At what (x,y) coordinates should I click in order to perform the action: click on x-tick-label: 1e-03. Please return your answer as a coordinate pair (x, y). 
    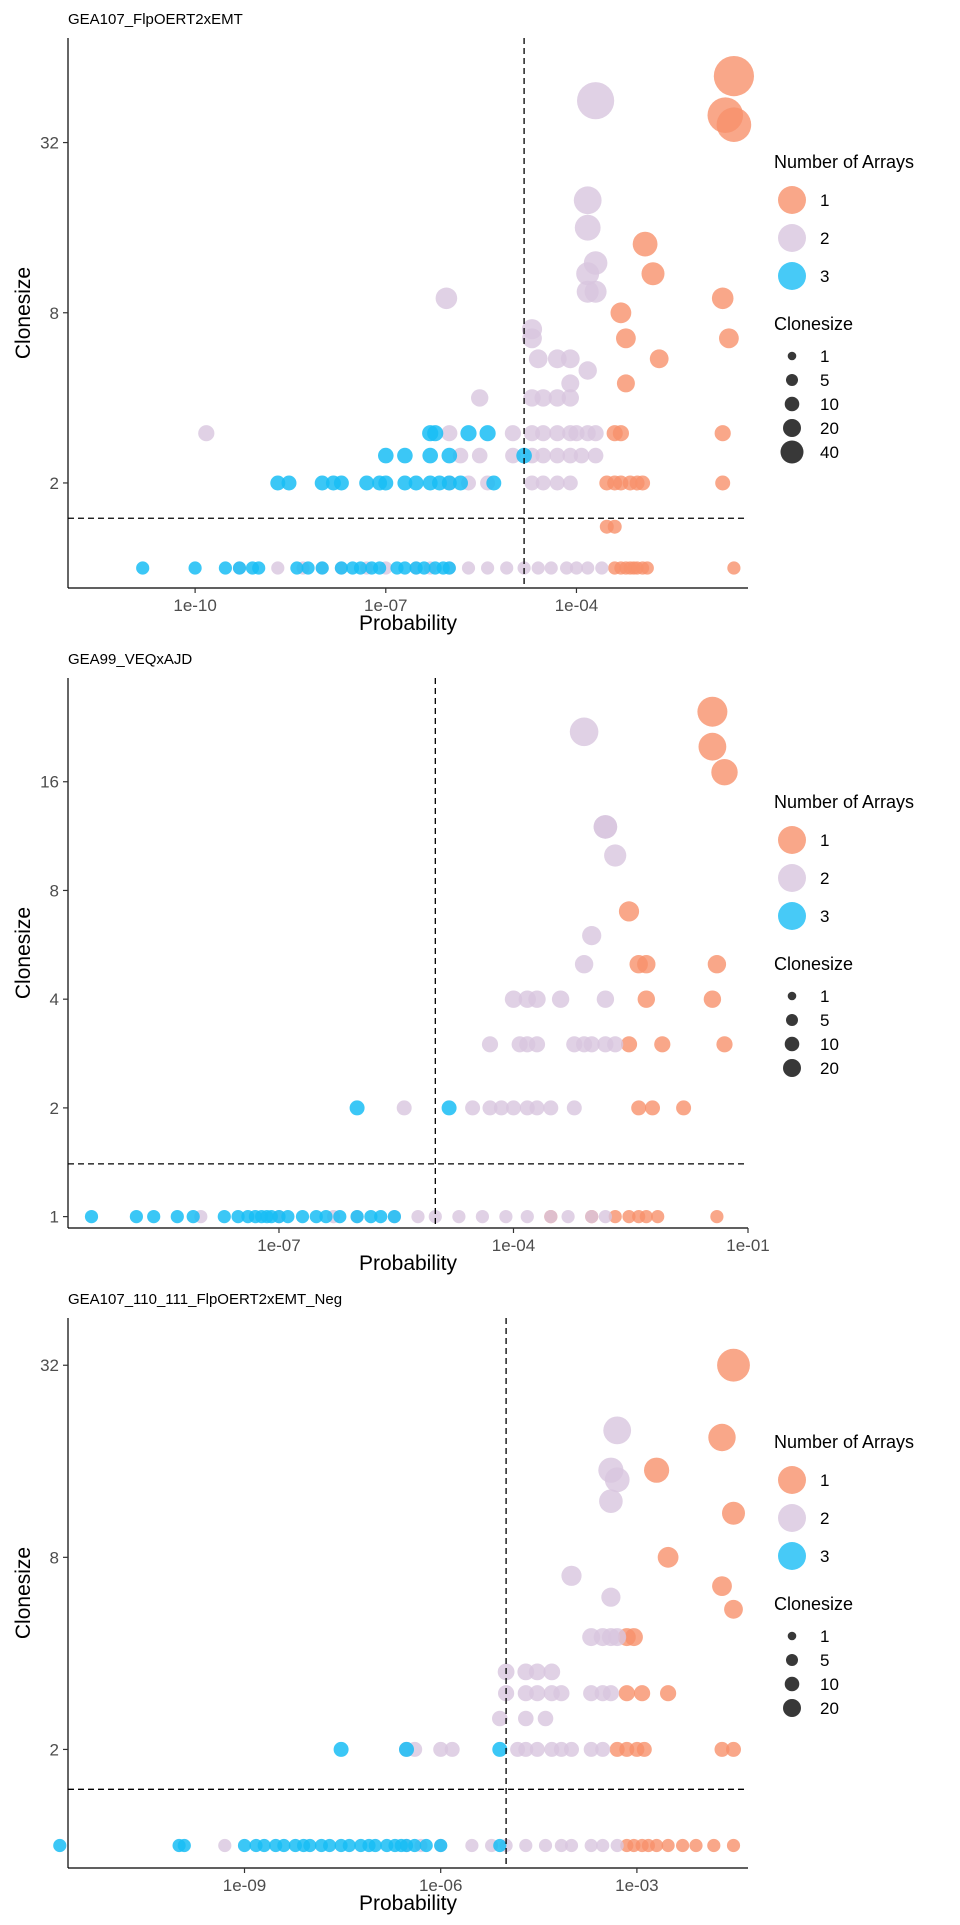
    Looking at the image, I should click on (636, 1885).